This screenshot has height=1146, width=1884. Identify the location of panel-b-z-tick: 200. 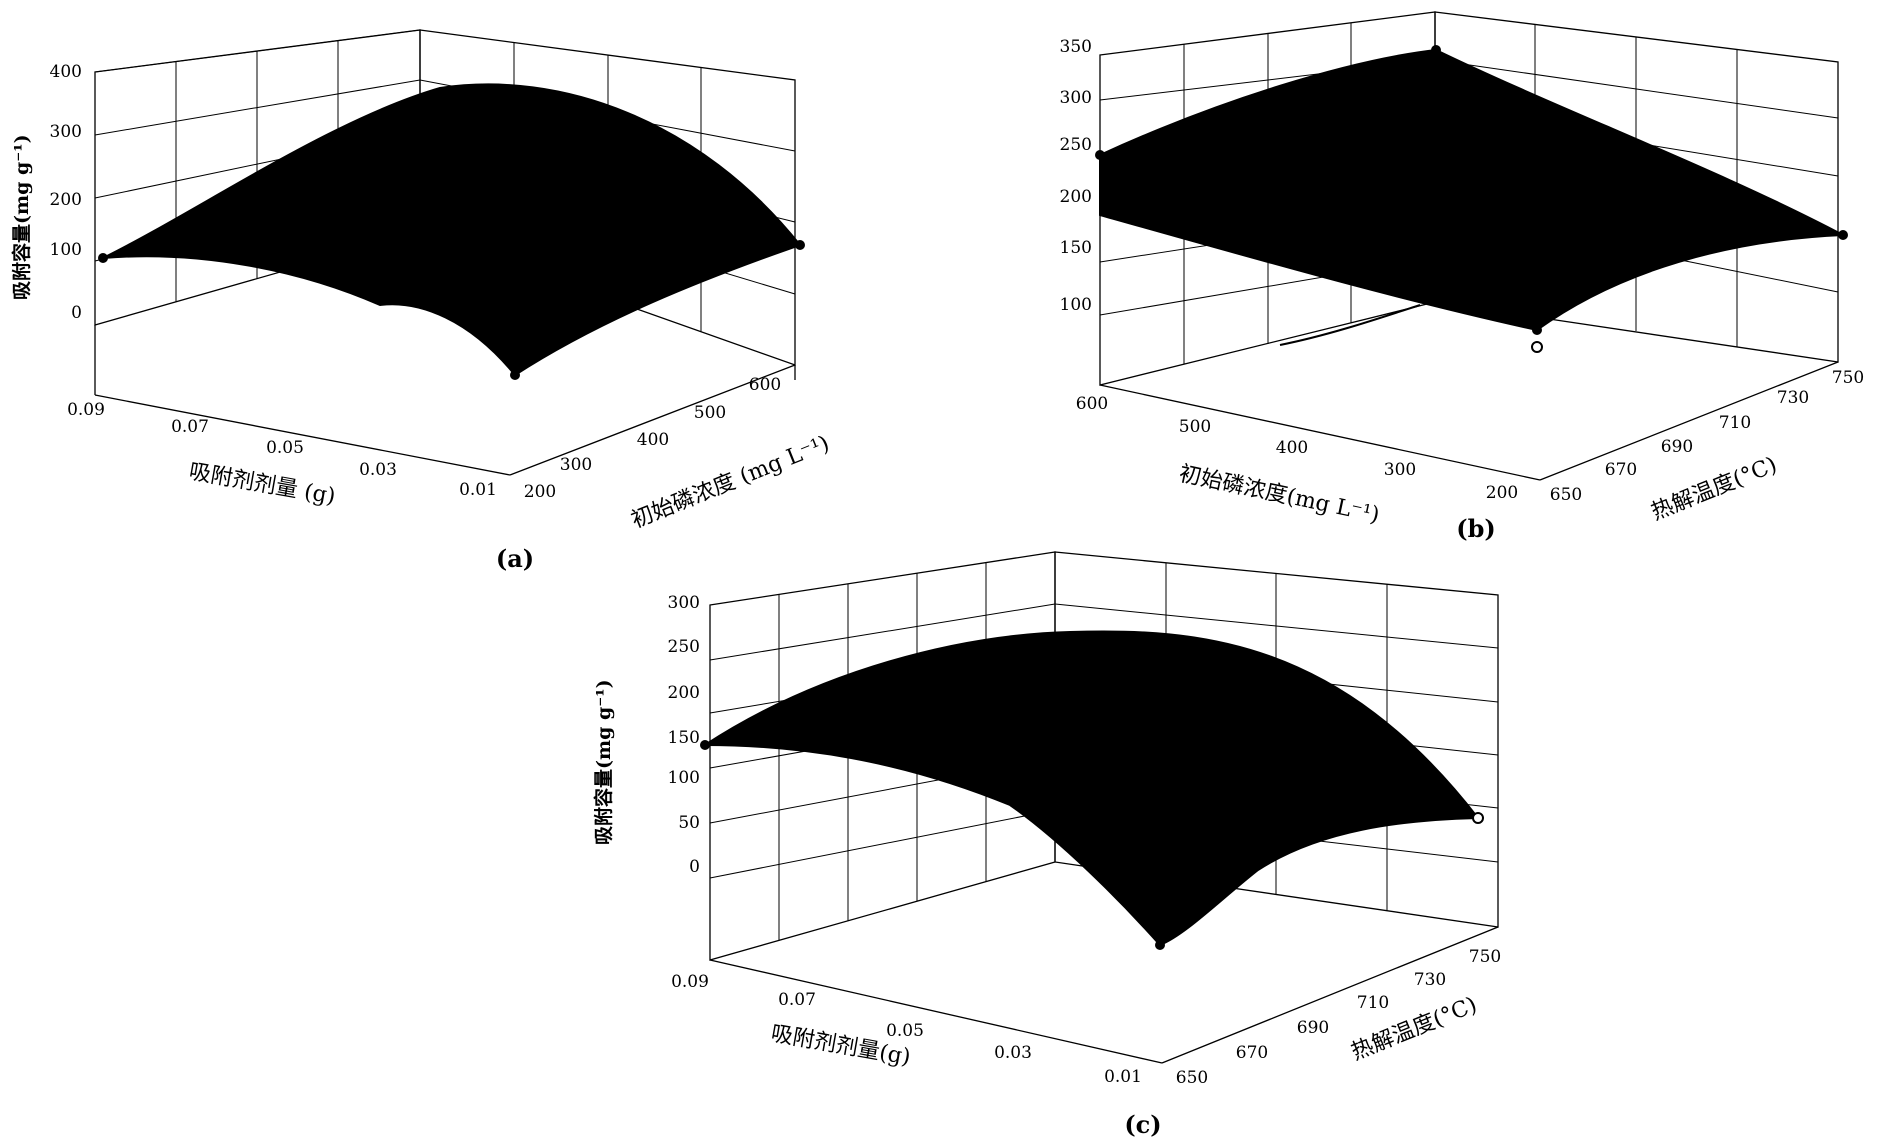
(1076, 197).